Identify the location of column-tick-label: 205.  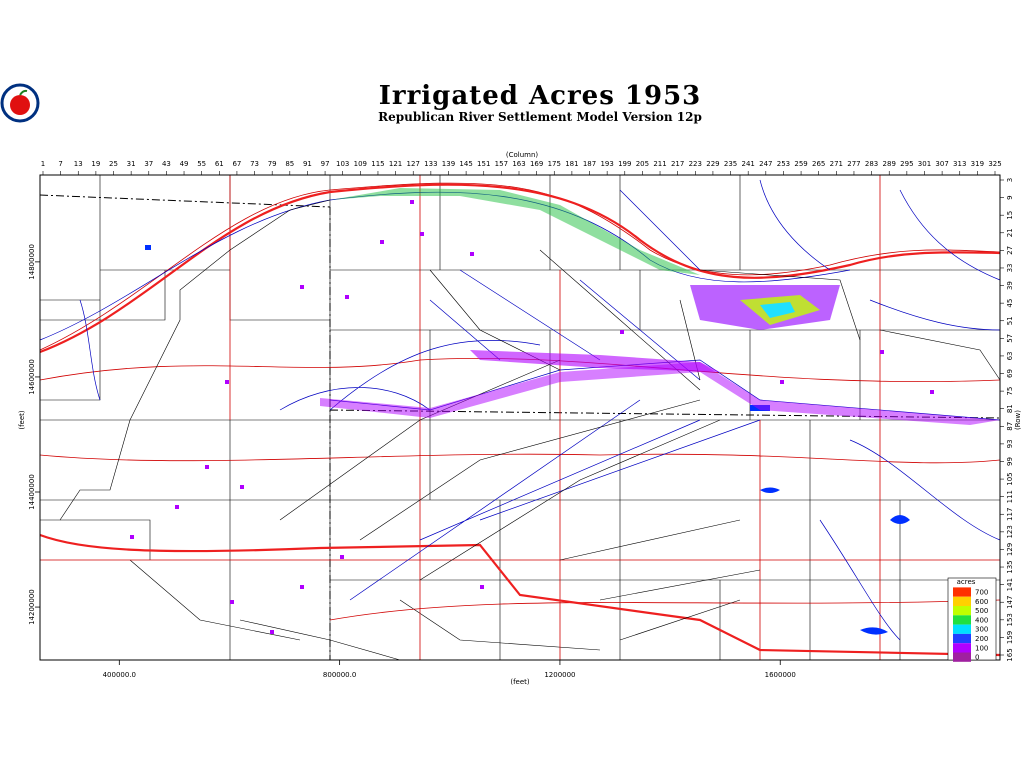
(642, 164).